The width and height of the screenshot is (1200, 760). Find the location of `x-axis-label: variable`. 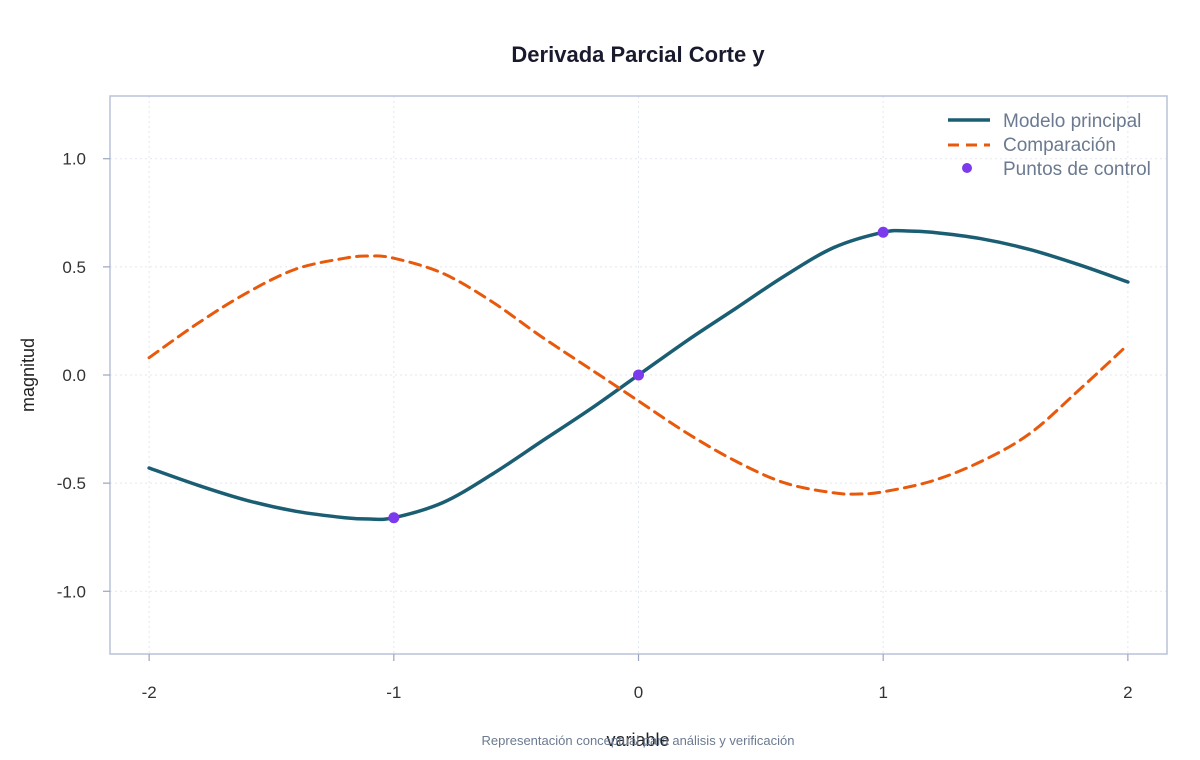

x-axis-label: variable is located at coordinates (637, 740).